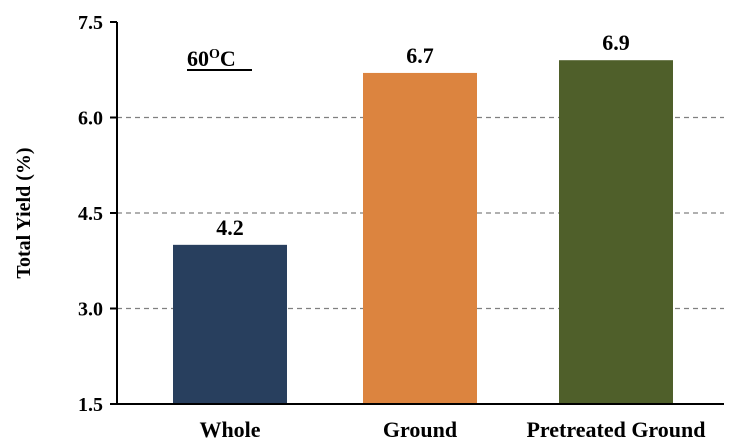  I want to click on category-label: Ground, so click(420, 429).